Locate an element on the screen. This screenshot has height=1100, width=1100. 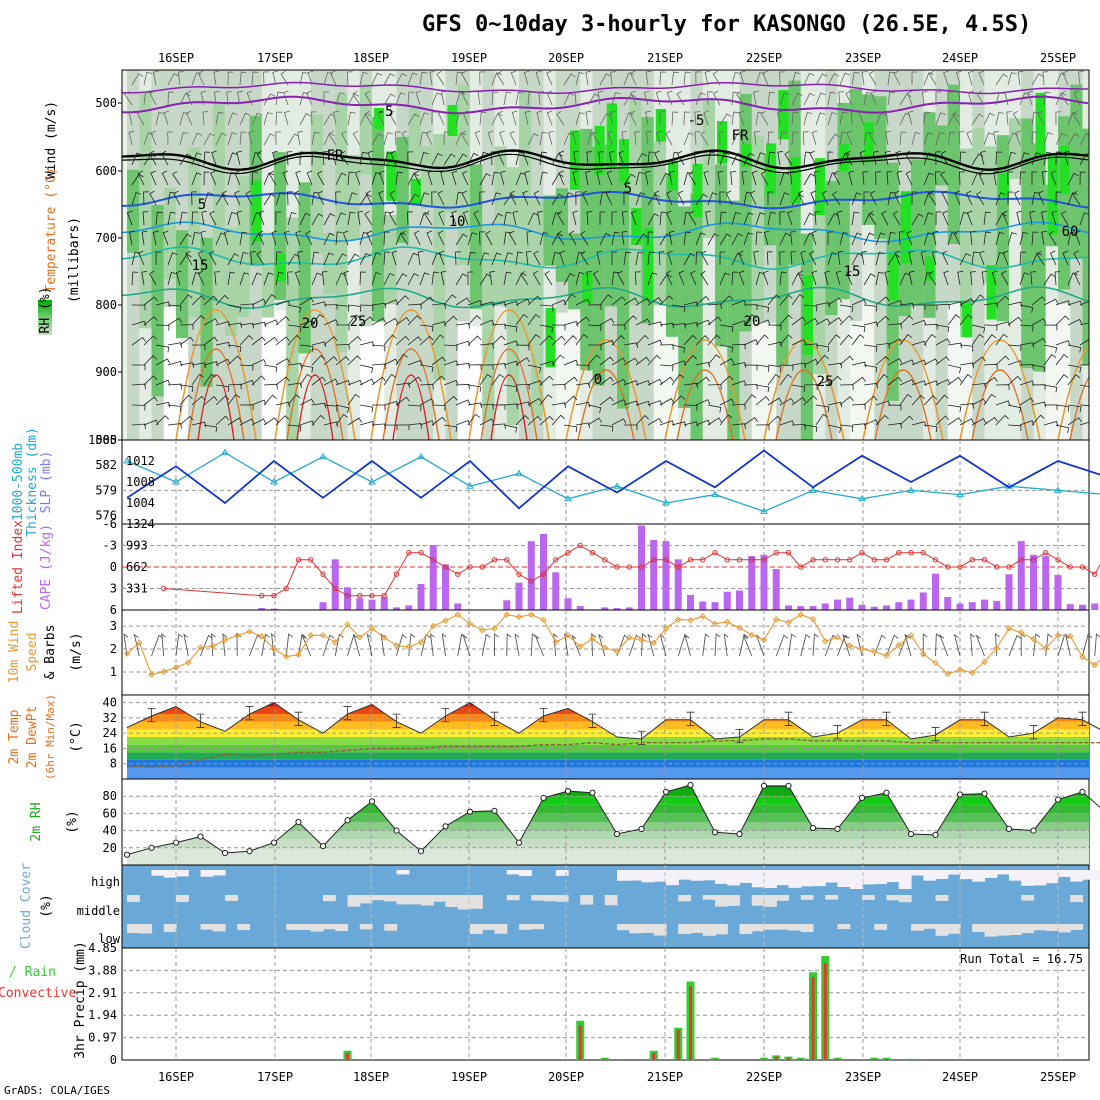
cloud-level-high: high is located at coordinates (105, 882).